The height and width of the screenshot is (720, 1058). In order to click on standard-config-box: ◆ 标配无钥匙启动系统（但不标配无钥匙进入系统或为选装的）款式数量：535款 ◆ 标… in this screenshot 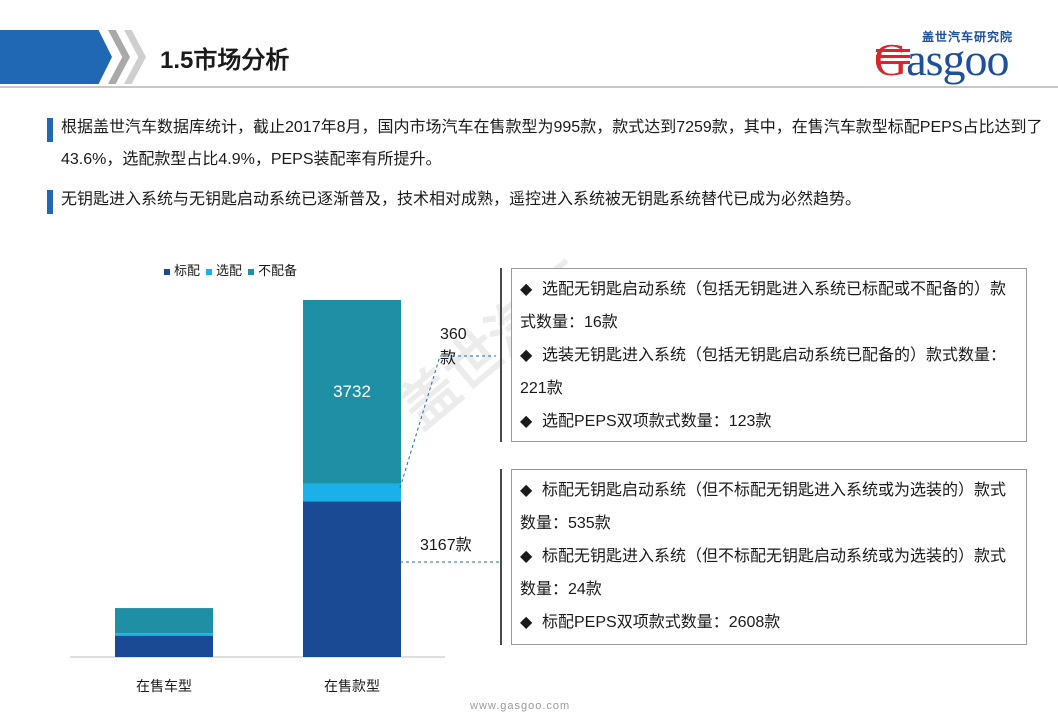, I will do `click(769, 557)`.